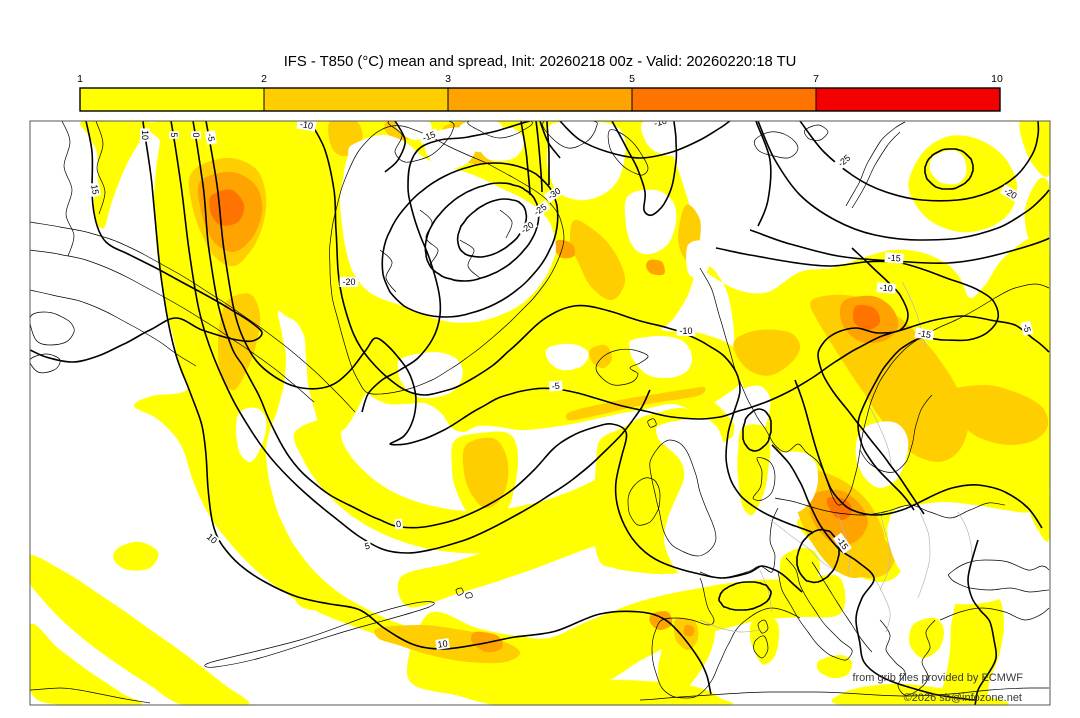  I want to click on svg-text: 3, so click(448, 79).